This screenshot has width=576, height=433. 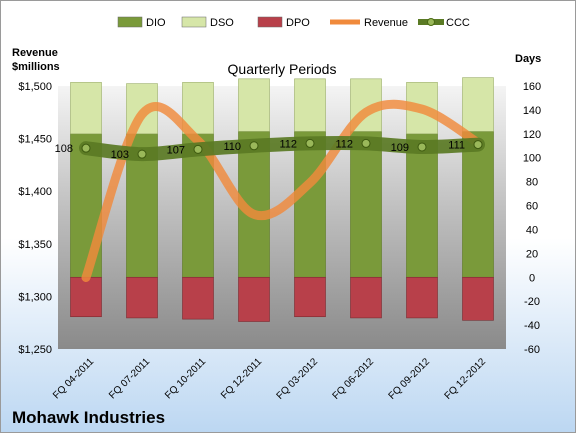 What do you see at coordinates (456, 146) in the screenshot?
I see `ccc-data-label: 111` at bounding box center [456, 146].